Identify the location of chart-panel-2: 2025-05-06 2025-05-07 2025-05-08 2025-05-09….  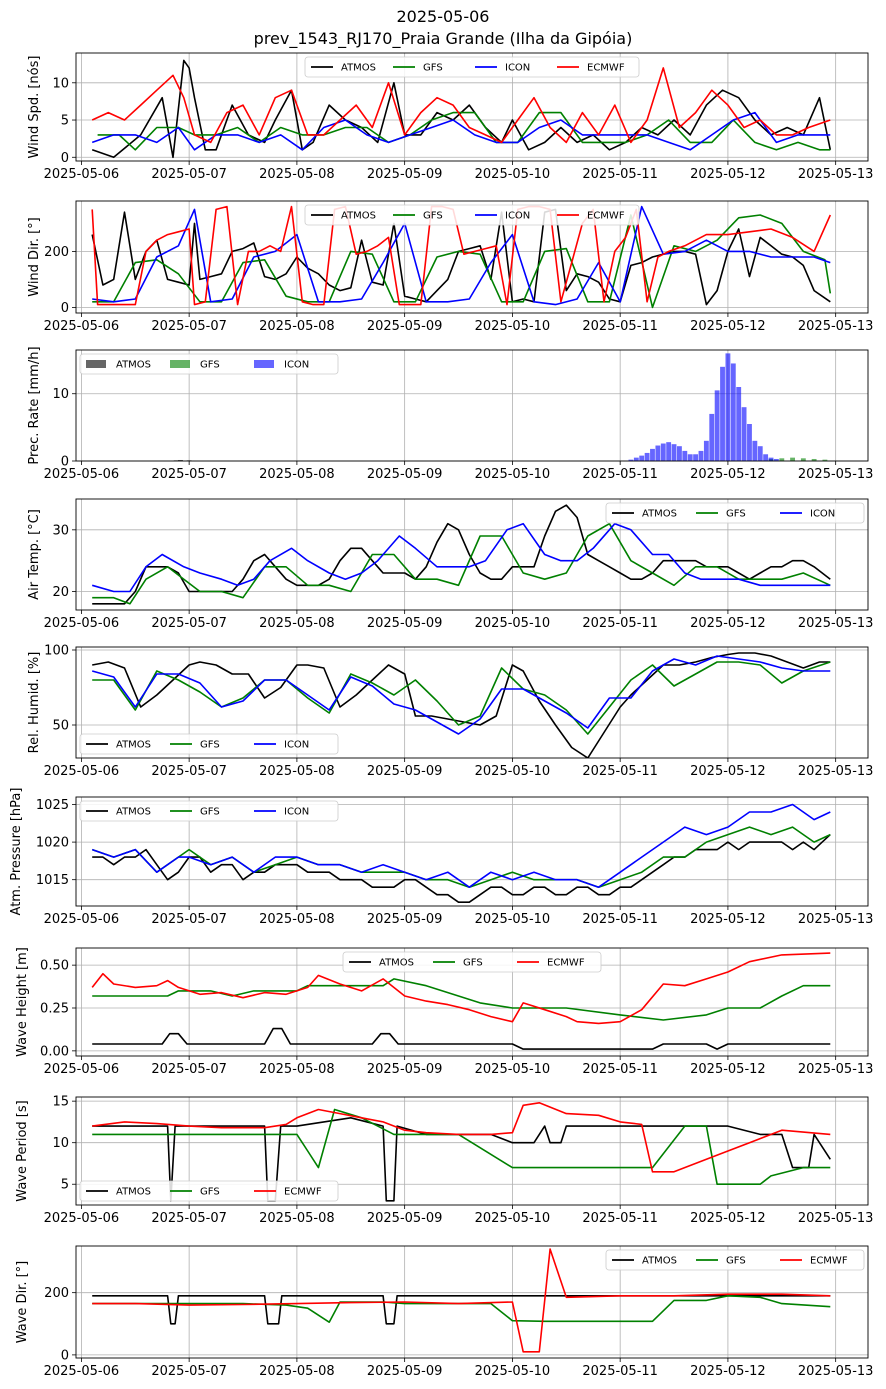
(450, 267).